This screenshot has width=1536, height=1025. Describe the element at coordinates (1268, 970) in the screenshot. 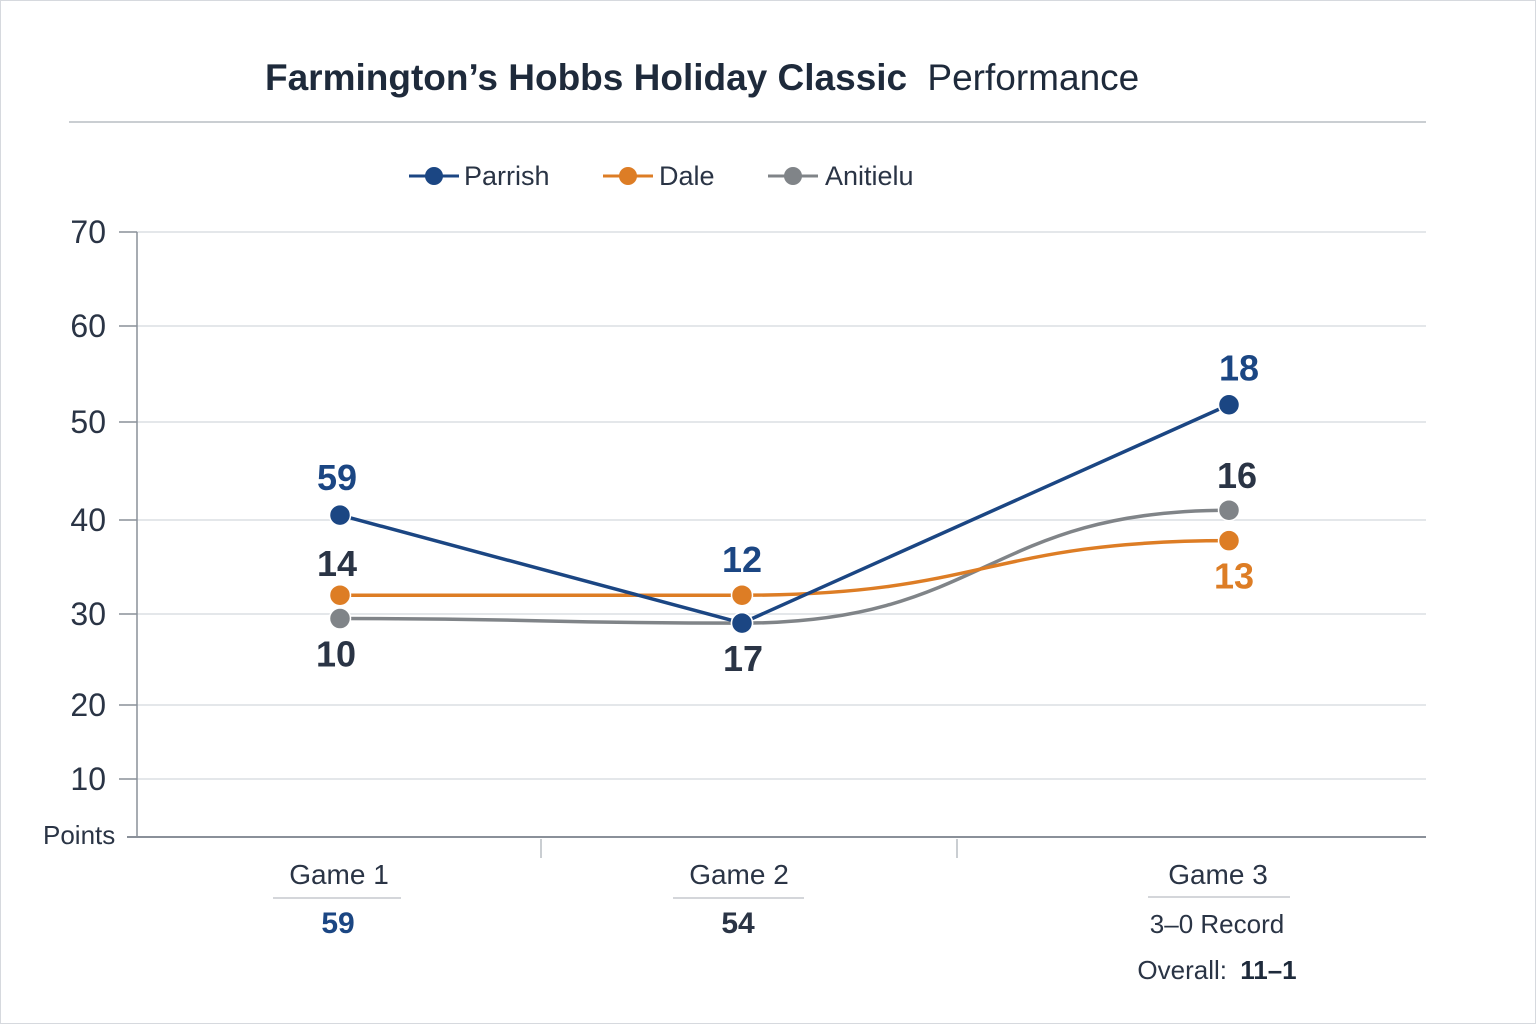

I see `overall-record-value: 11–1` at that location.